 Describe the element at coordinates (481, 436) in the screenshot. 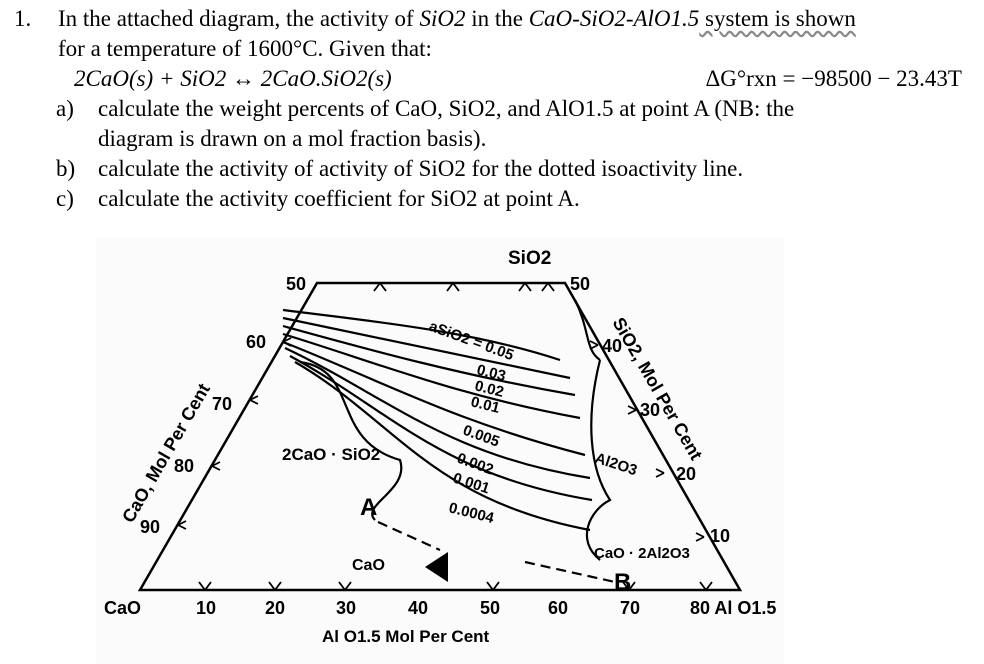

I see `activity-label-0.005: 0.005` at that location.